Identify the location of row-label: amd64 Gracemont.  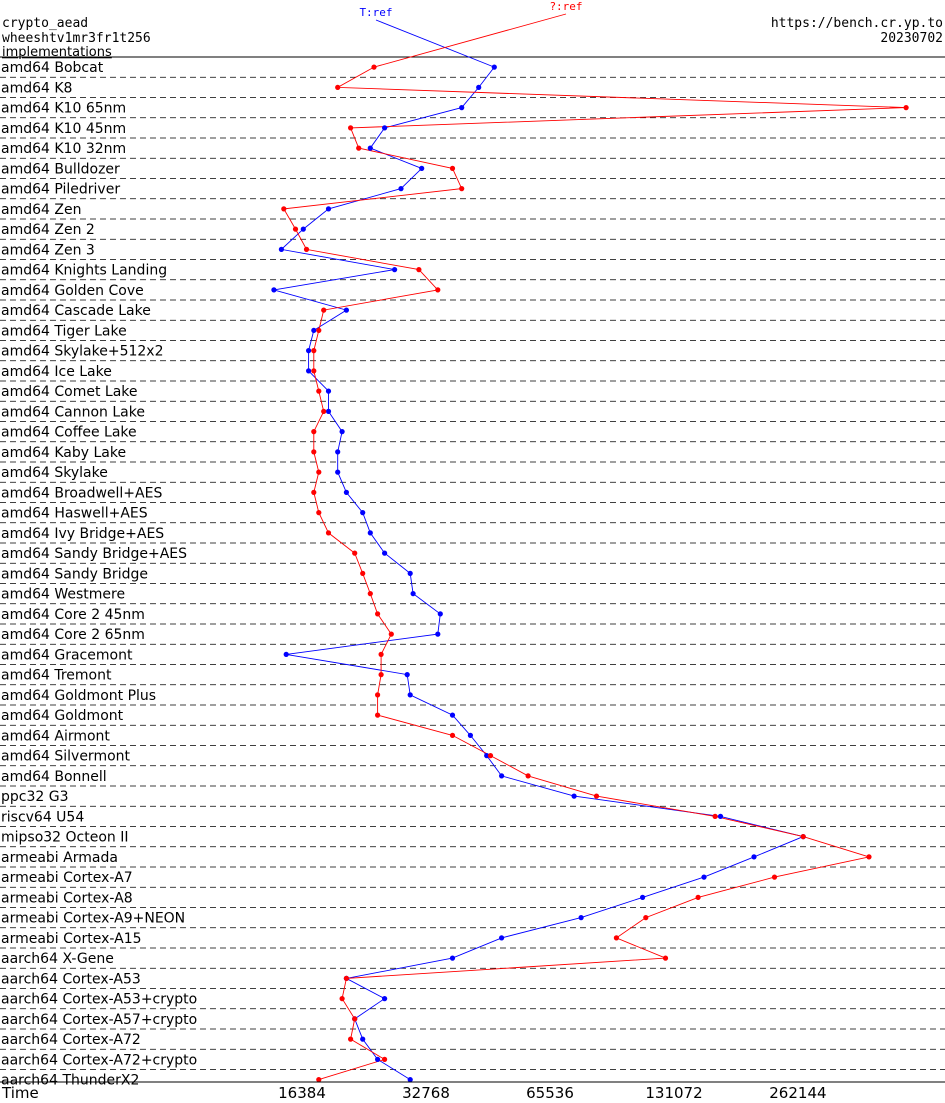
(67, 655).